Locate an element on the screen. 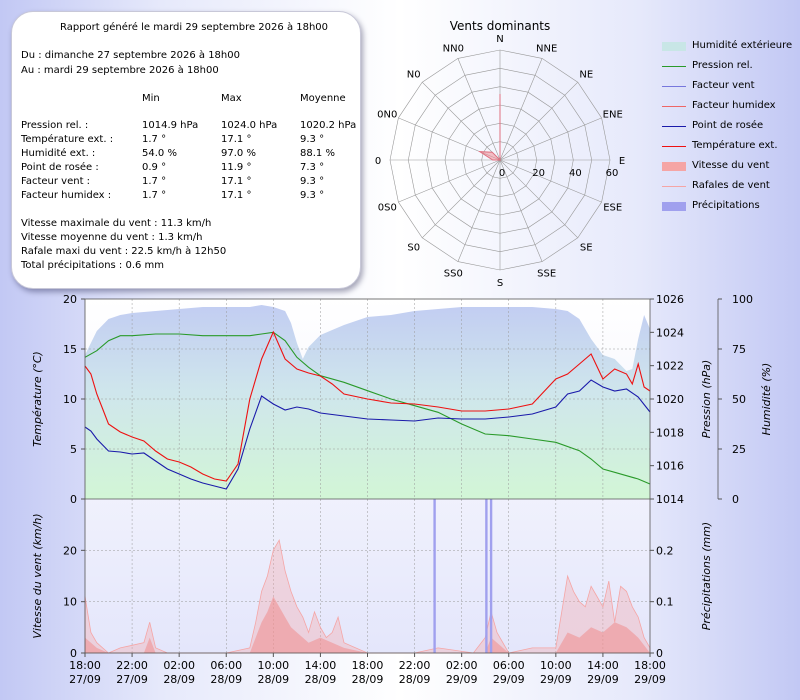 The image size is (800, 700). precipitation-tick-label: 0.2 is located at coordinates (665, 550).